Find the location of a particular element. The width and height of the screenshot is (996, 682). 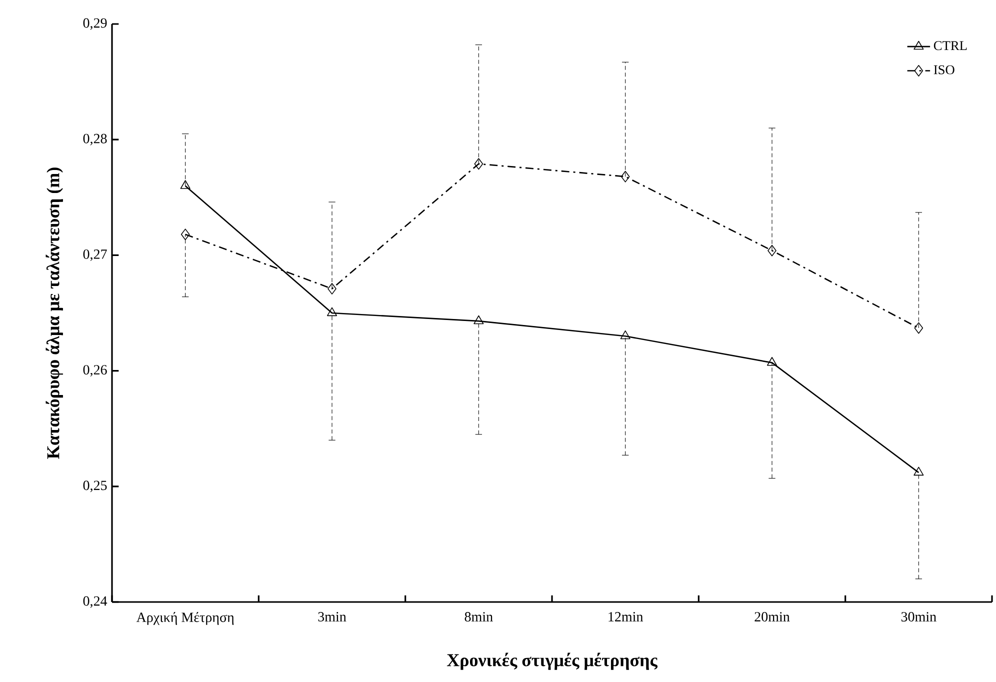

x-tick-label: 12min is located at coordinates (626, 617).